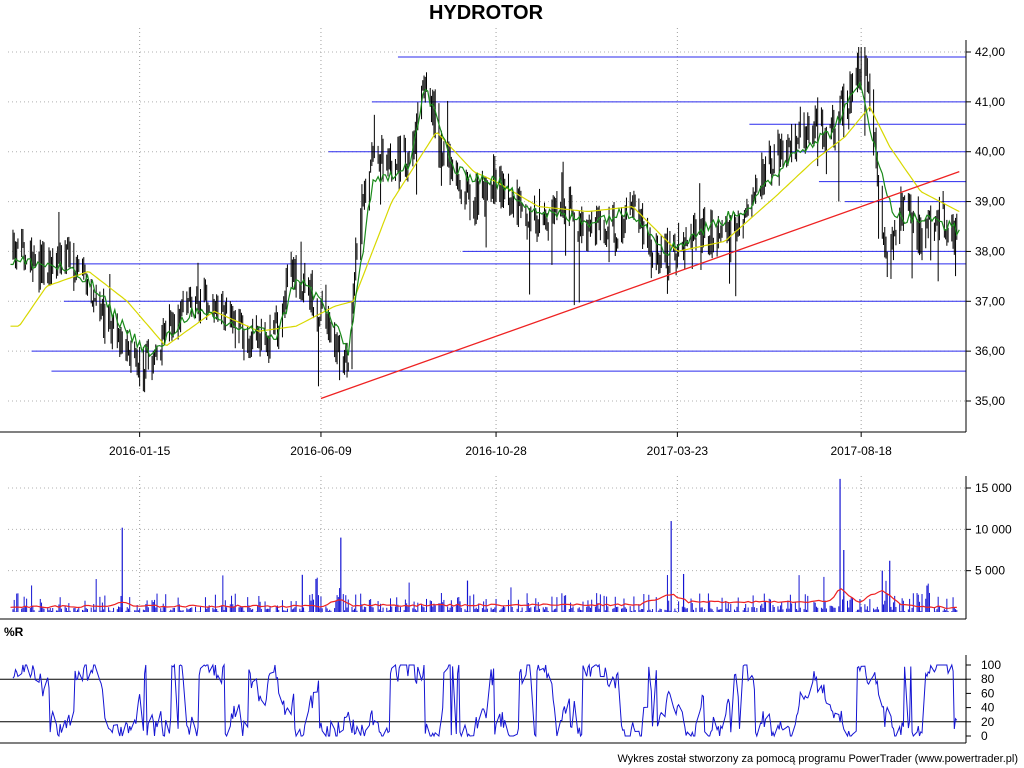 The image size is (1024, 768). I want to click on williams-r-line, so click(485, 700).